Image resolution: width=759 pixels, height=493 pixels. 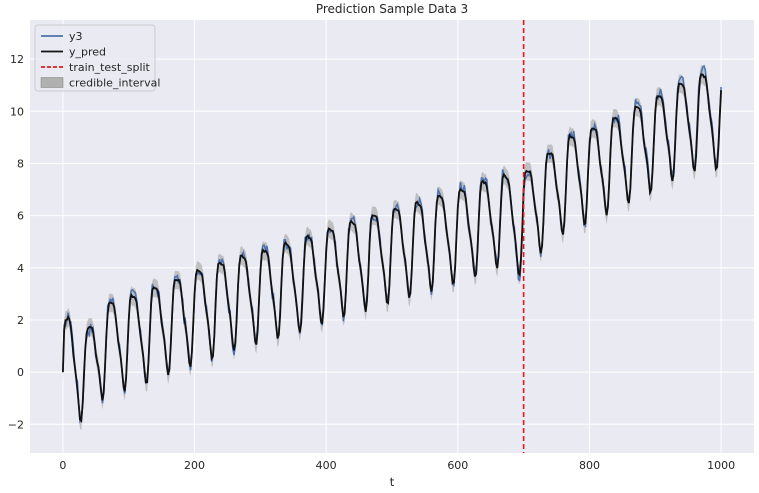 I want to click on y-tick-label: 0, so click(x=20, y=372).